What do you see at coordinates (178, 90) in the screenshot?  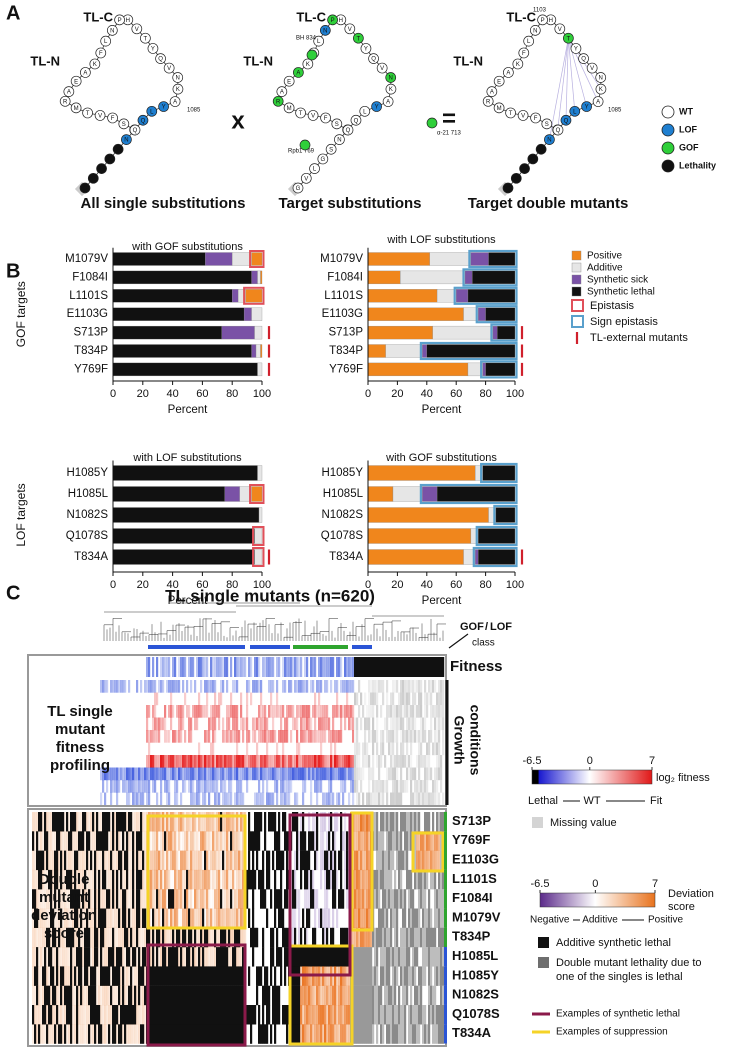 I see `residue-letter: K` at bounding box center [178, 90].